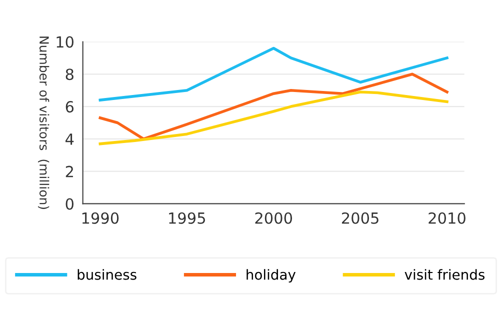 This screenshot has height=334, width=502. I want to click on y-axis-title: Number of visitors (million), so click(44, 122).